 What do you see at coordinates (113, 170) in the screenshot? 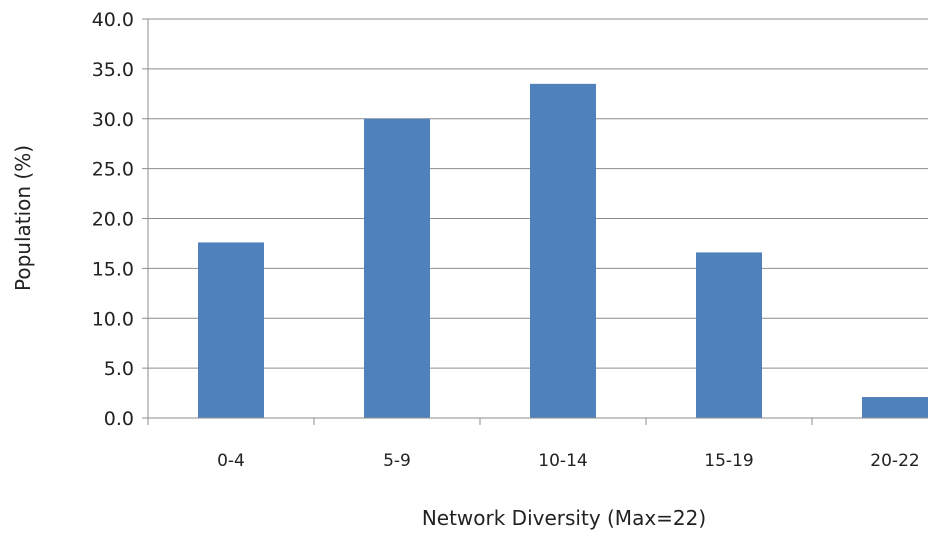
I see `y-tick-label: 25.0` at bounding box center [113, 170].